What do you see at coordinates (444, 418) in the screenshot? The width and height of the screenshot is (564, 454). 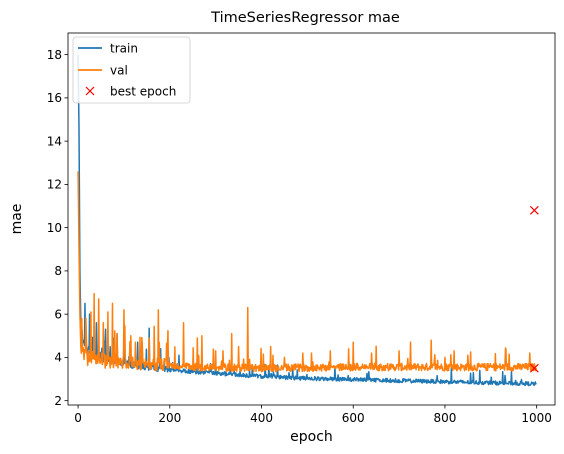 I see `x-tick-label: 800` at bounding box center [444, 418].